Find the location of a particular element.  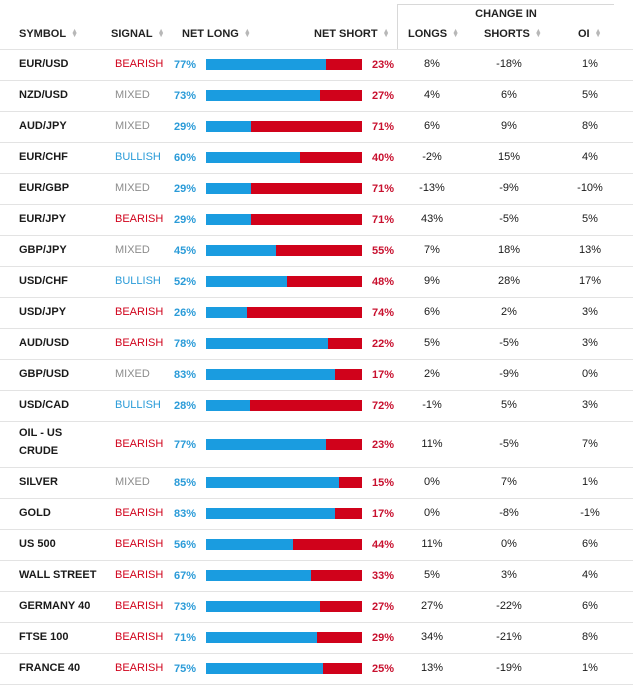

table-row: GBP/JPY MIXED 45% 55% 7% 18% 13% is located at coordinates (316, 251).